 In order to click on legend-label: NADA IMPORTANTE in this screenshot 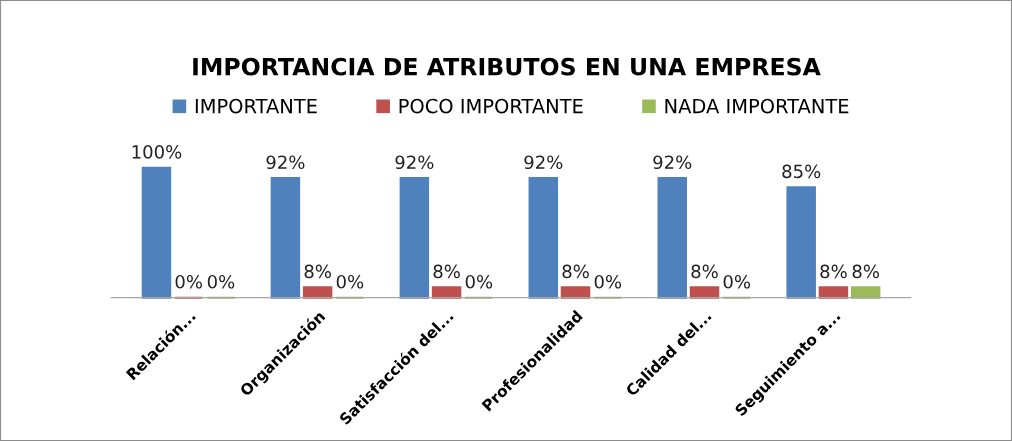, I will do `click(757, 106)`.